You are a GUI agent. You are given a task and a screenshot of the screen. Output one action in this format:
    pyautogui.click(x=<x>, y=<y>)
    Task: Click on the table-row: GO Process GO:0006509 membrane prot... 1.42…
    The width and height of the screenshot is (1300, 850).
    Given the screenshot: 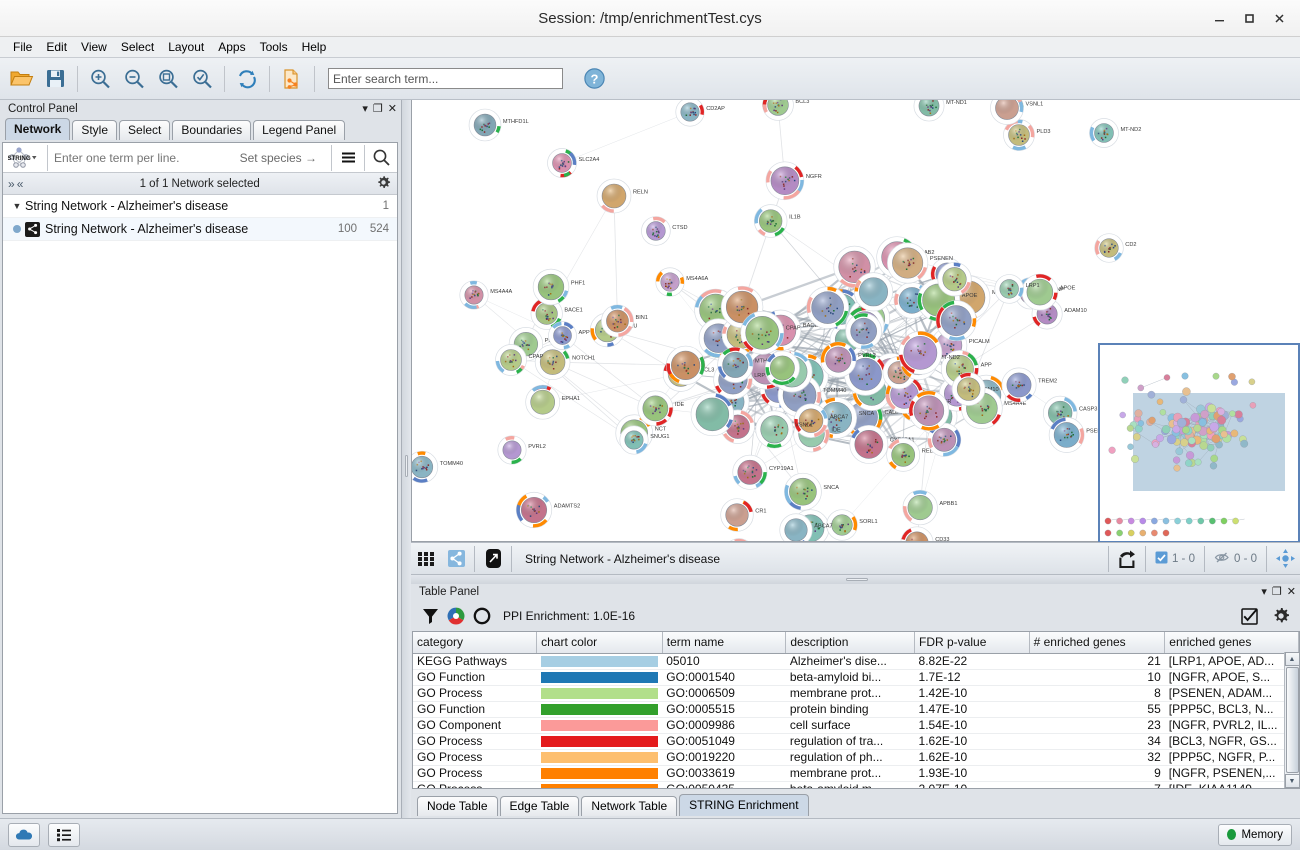 What is the action you would take?
    pyautogui.click(x=856, y=693)
    